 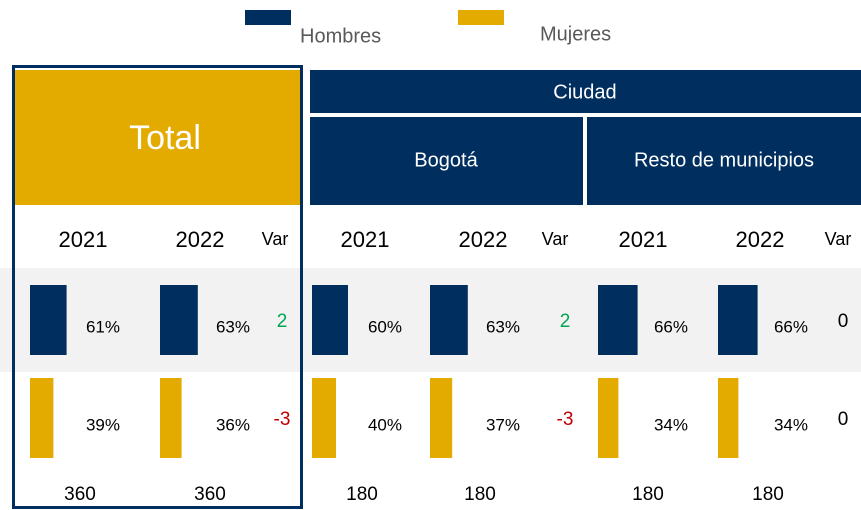 I want to click on group-title: Resto de municipios, so click(x=724, y=160).